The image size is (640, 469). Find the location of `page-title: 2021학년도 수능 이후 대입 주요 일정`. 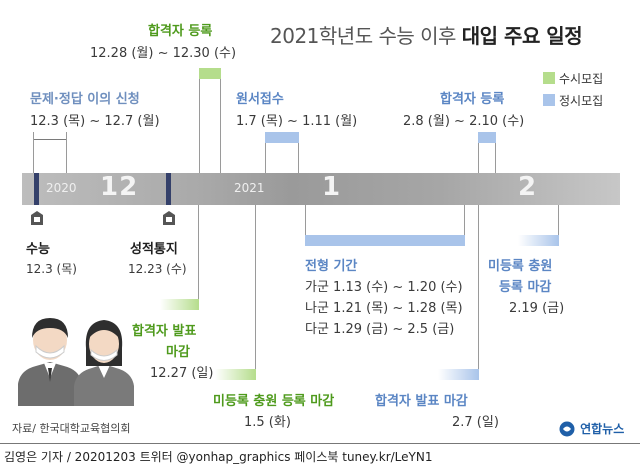

page-title: 2021학년도 수능 이후 대입 주요 일정 is located at coordinates (426, 34).